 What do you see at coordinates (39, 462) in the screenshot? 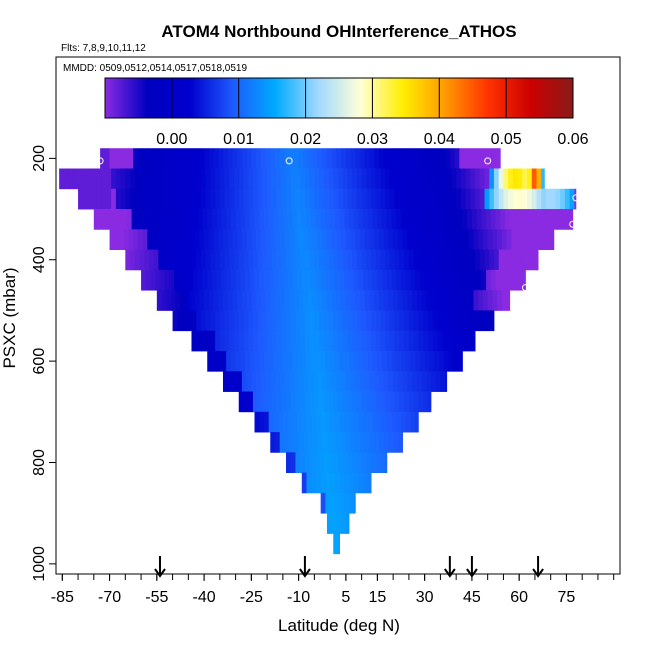
I see `y-tick-label: 800` at bounding box center [39, 462].